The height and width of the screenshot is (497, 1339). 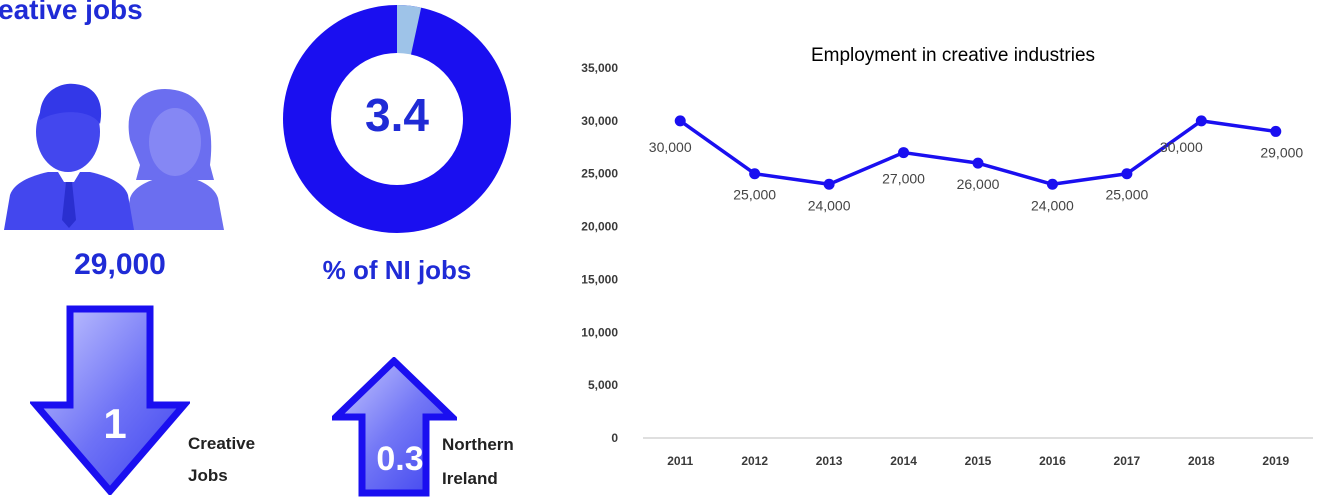 I want to click on y-tick-label: 0, so click(x=614, y=438).